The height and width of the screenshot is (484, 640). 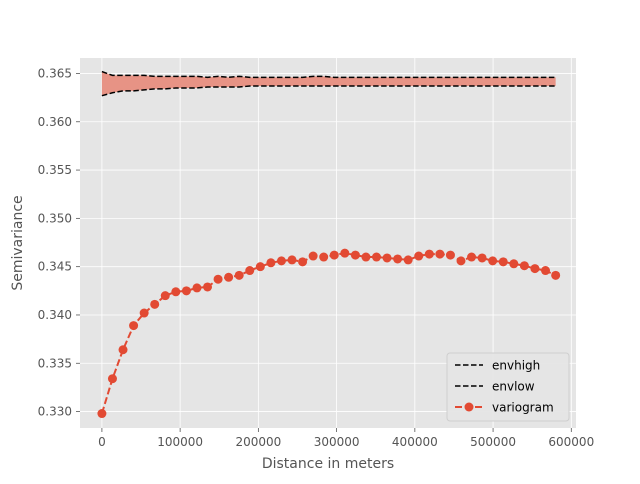 I want to click on legend-box, so click(x=508, y=387).